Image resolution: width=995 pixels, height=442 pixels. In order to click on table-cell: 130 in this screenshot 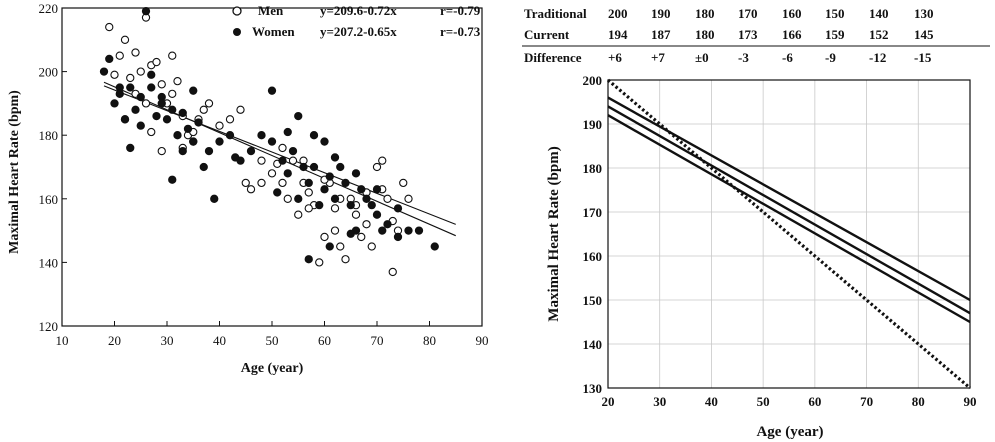, I will do `click(924, 13)`.